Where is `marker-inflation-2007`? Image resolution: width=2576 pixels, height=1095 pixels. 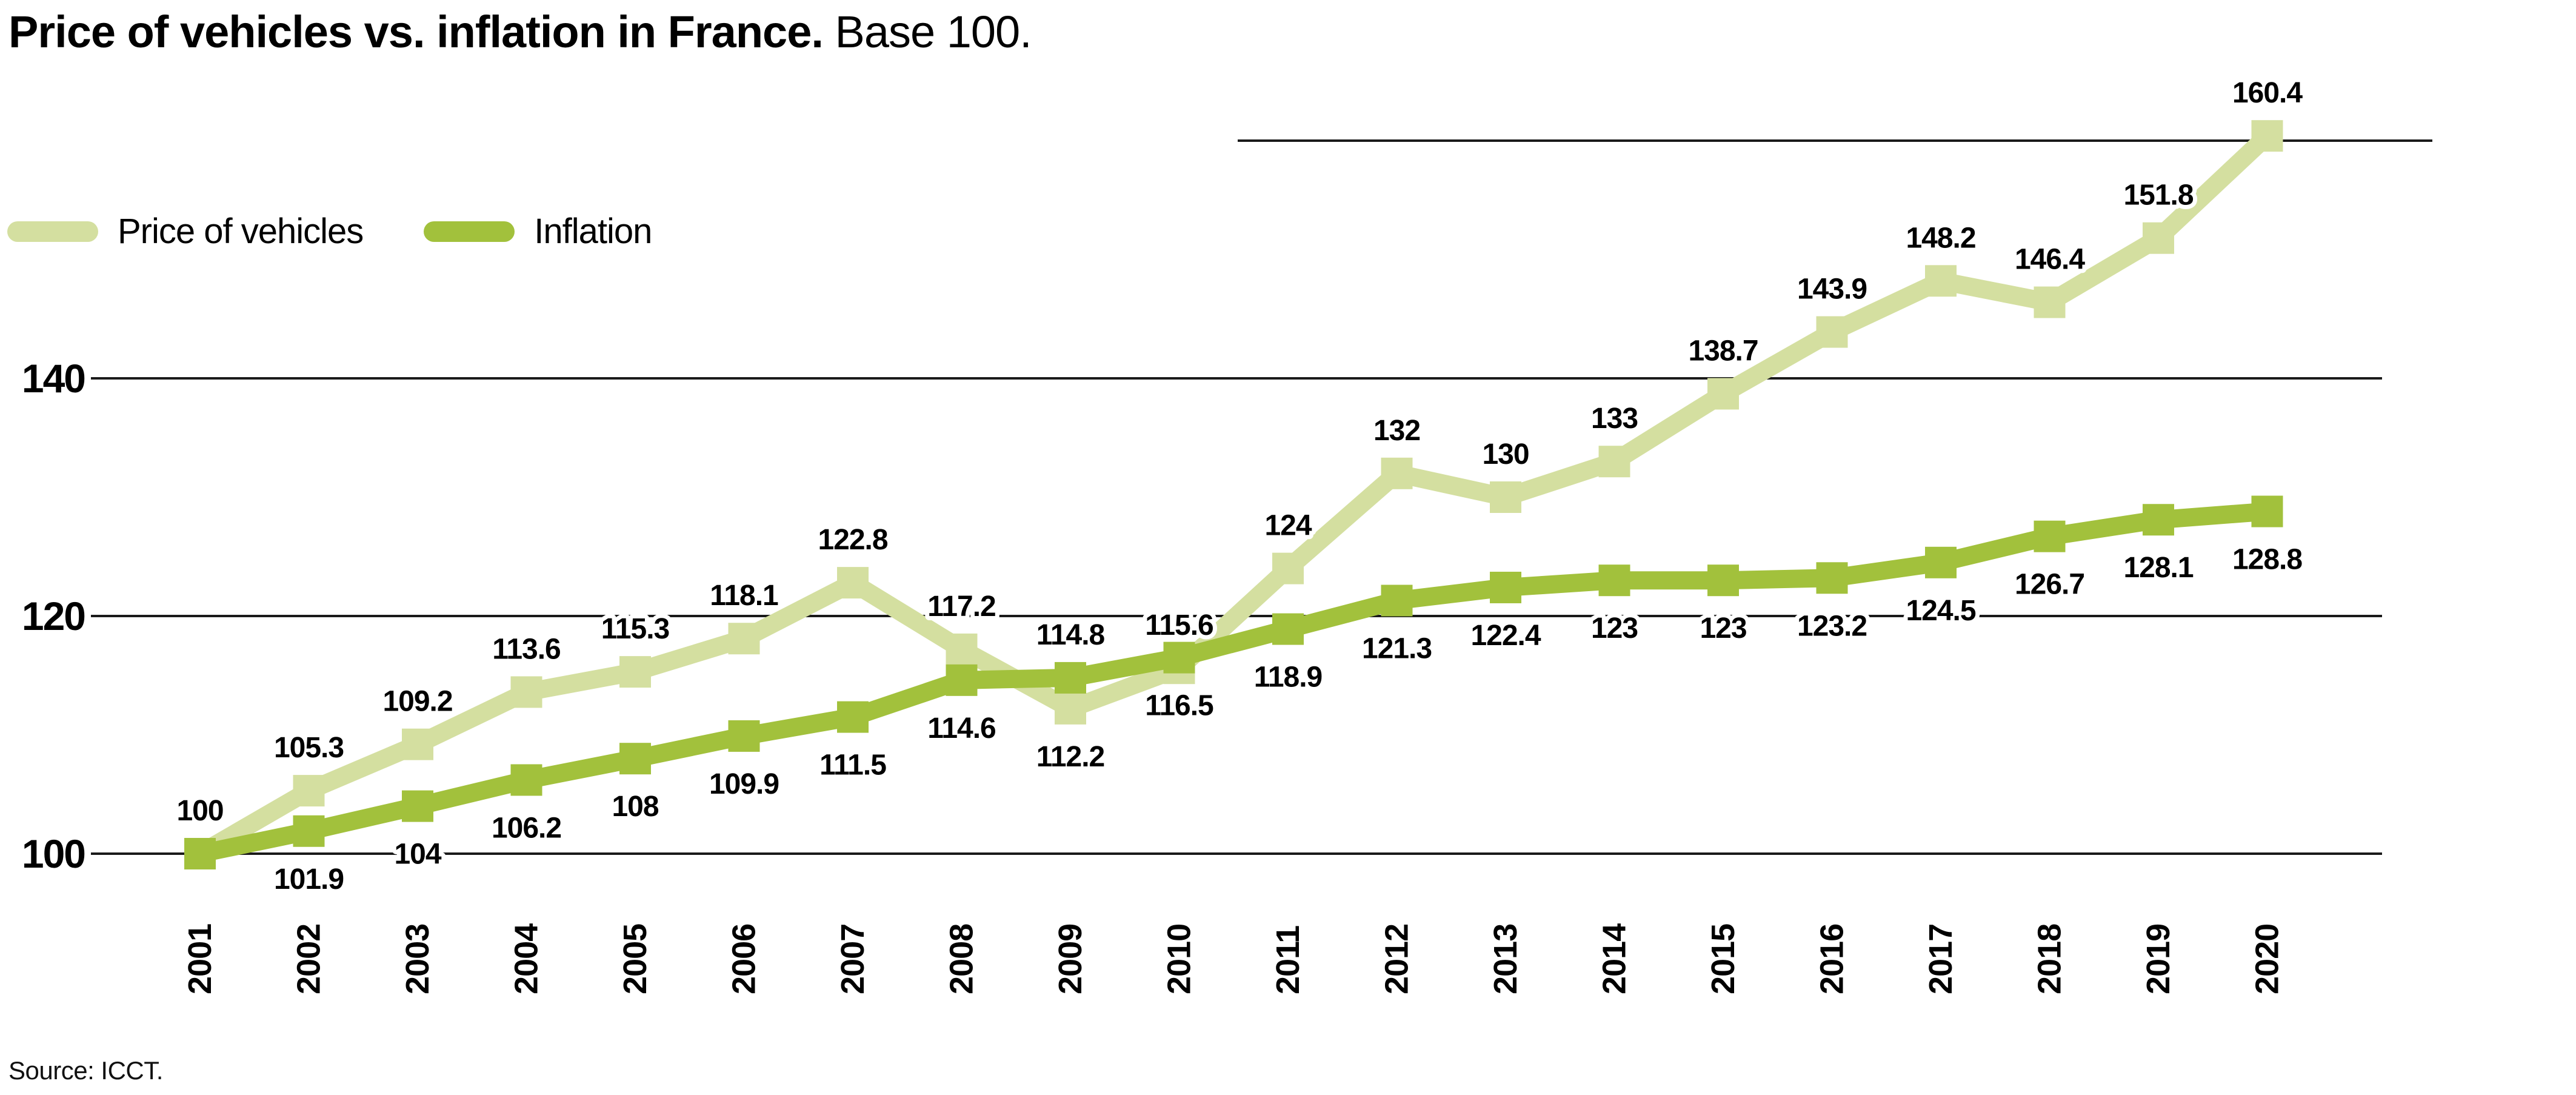
marker-inflation-2007 is located at coordinates (853, 717).